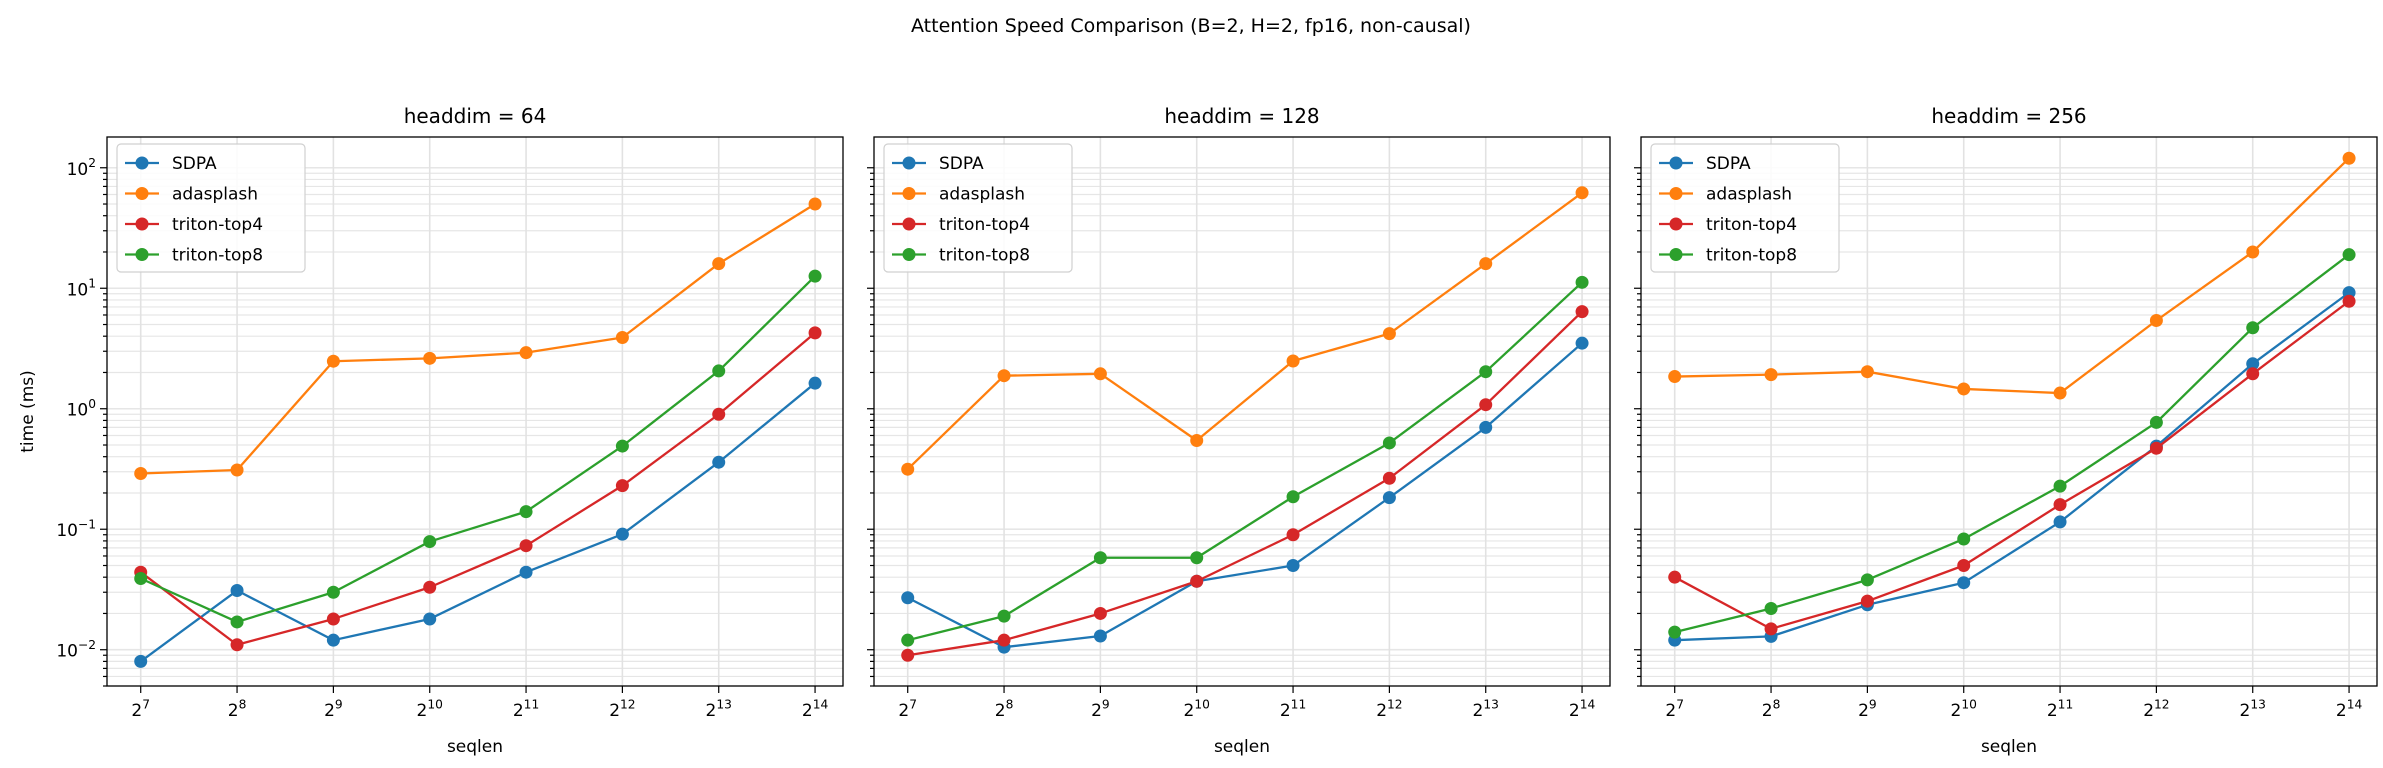  What do you see at coordinates (87, 525) in the screenshot?
I see `y-tick-label-exponent: −1` at bounding box center [87, 525].